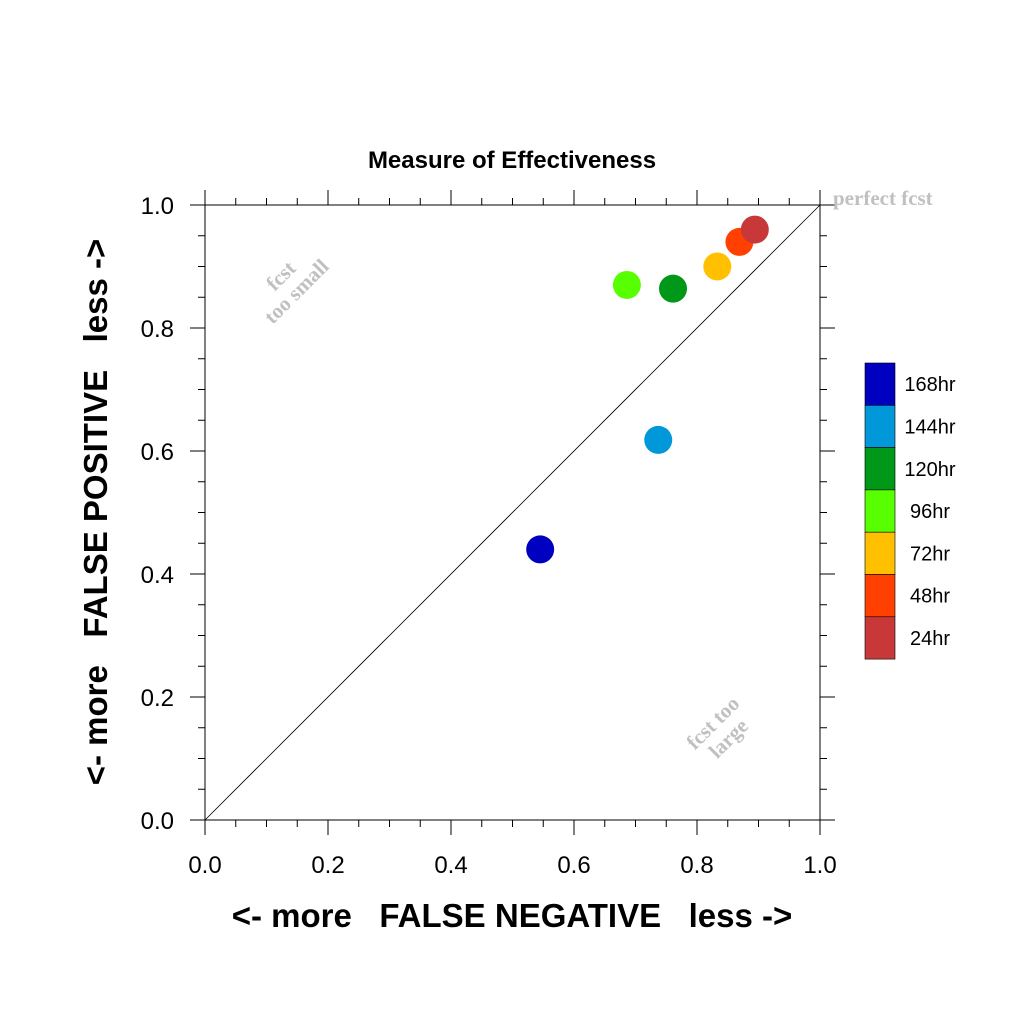  I want to click on too-small-annotation: fcst too small, so click(296, 291).